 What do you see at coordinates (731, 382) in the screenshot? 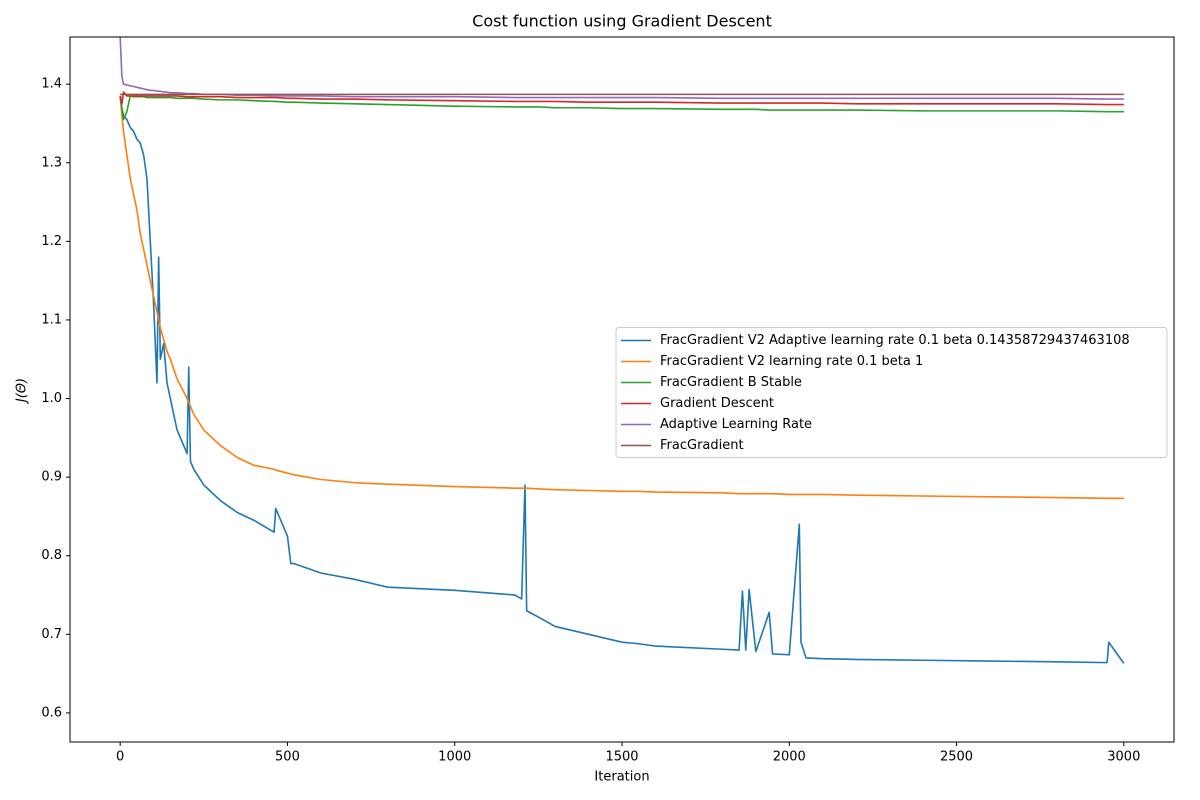
I see `legend-label: FracGradient B Stable` at bounding box center [731, 382].